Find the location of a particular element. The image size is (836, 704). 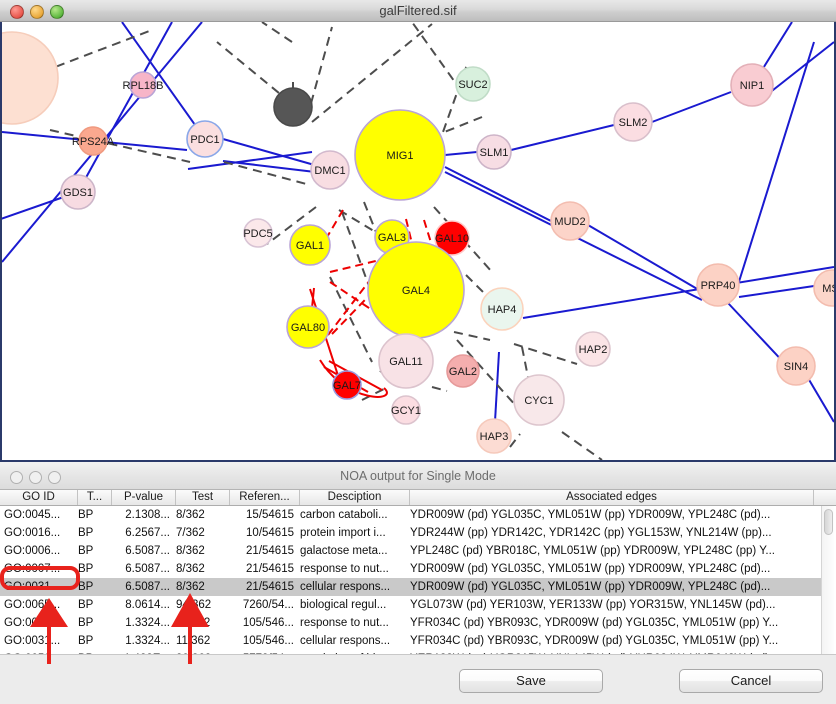

close-button is located at coordinates (17, 12).